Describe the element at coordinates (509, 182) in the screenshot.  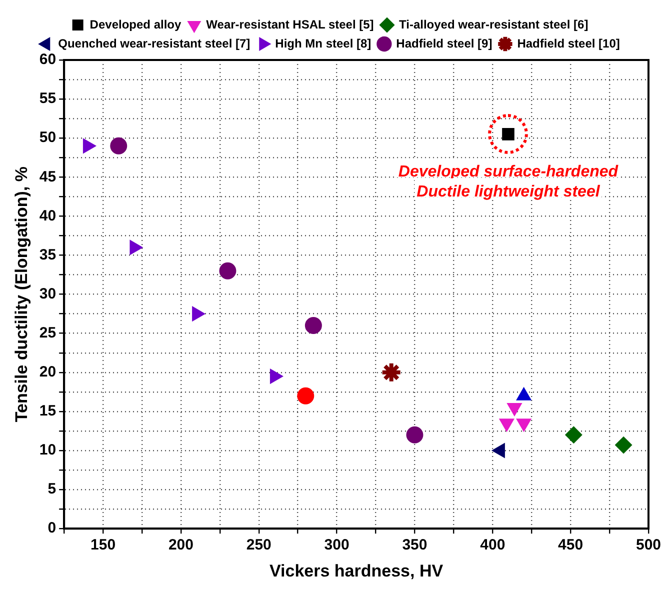
I see `annotation: Developed surface-hardened Ductile lightweight steel` at that location.